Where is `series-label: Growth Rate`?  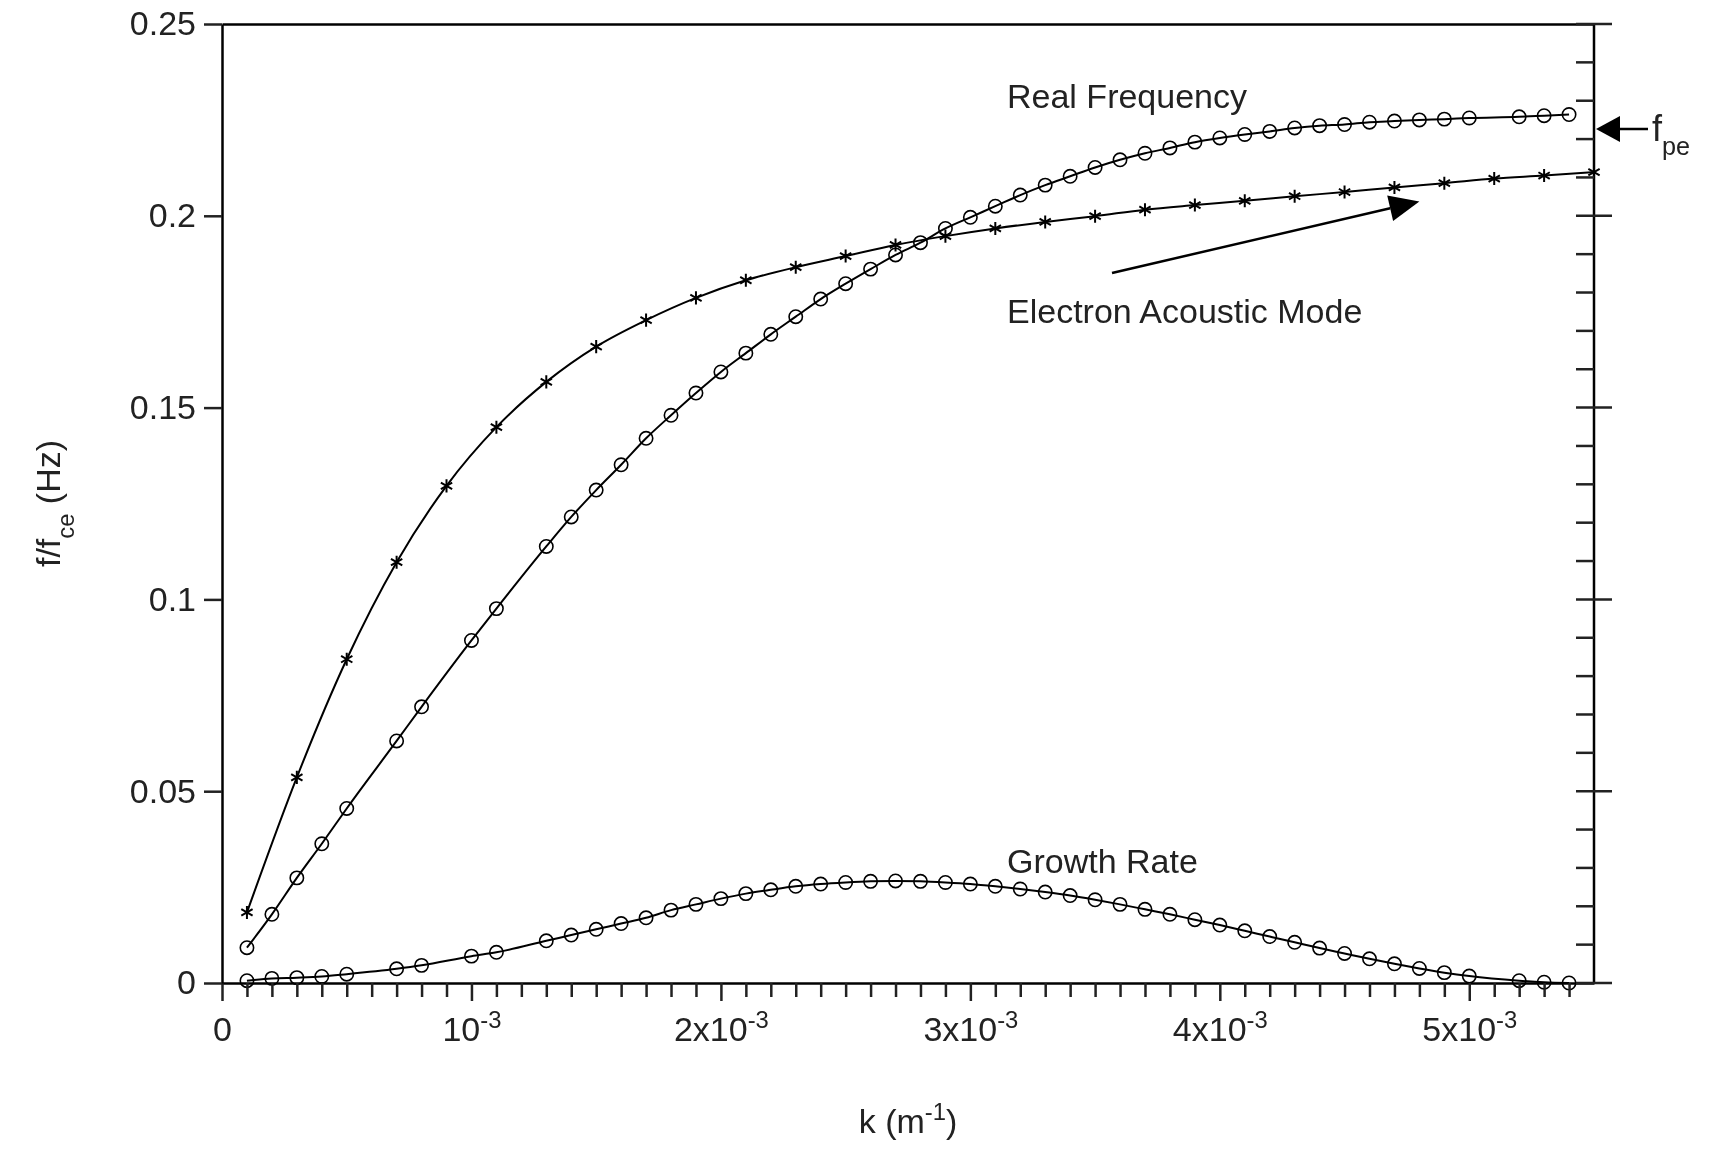
series-label: Growth Rate is located at coordinates (1102, 861).